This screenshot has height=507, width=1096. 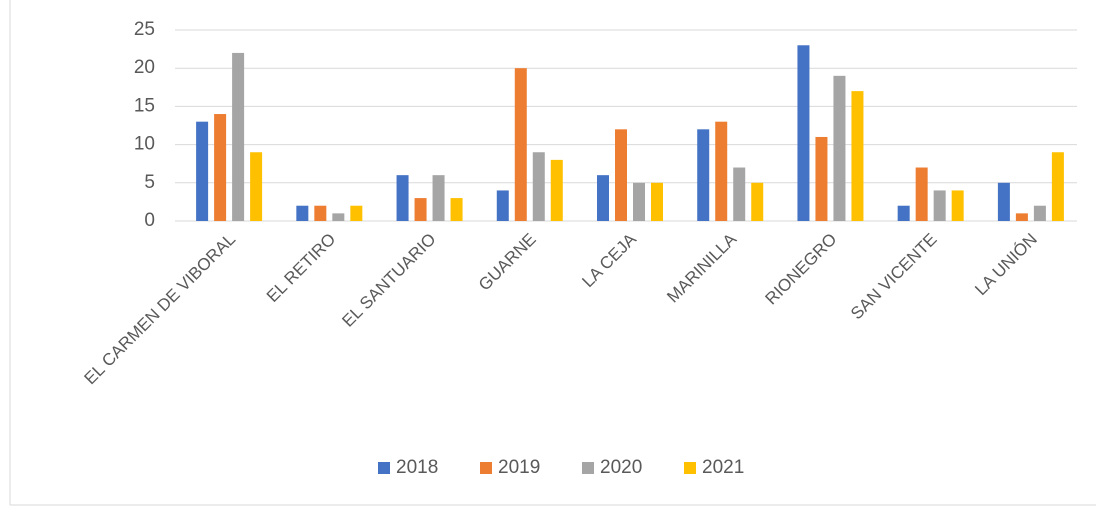 I want to click on x-tick-label: LA CEJA, so click(x=609, y=260).